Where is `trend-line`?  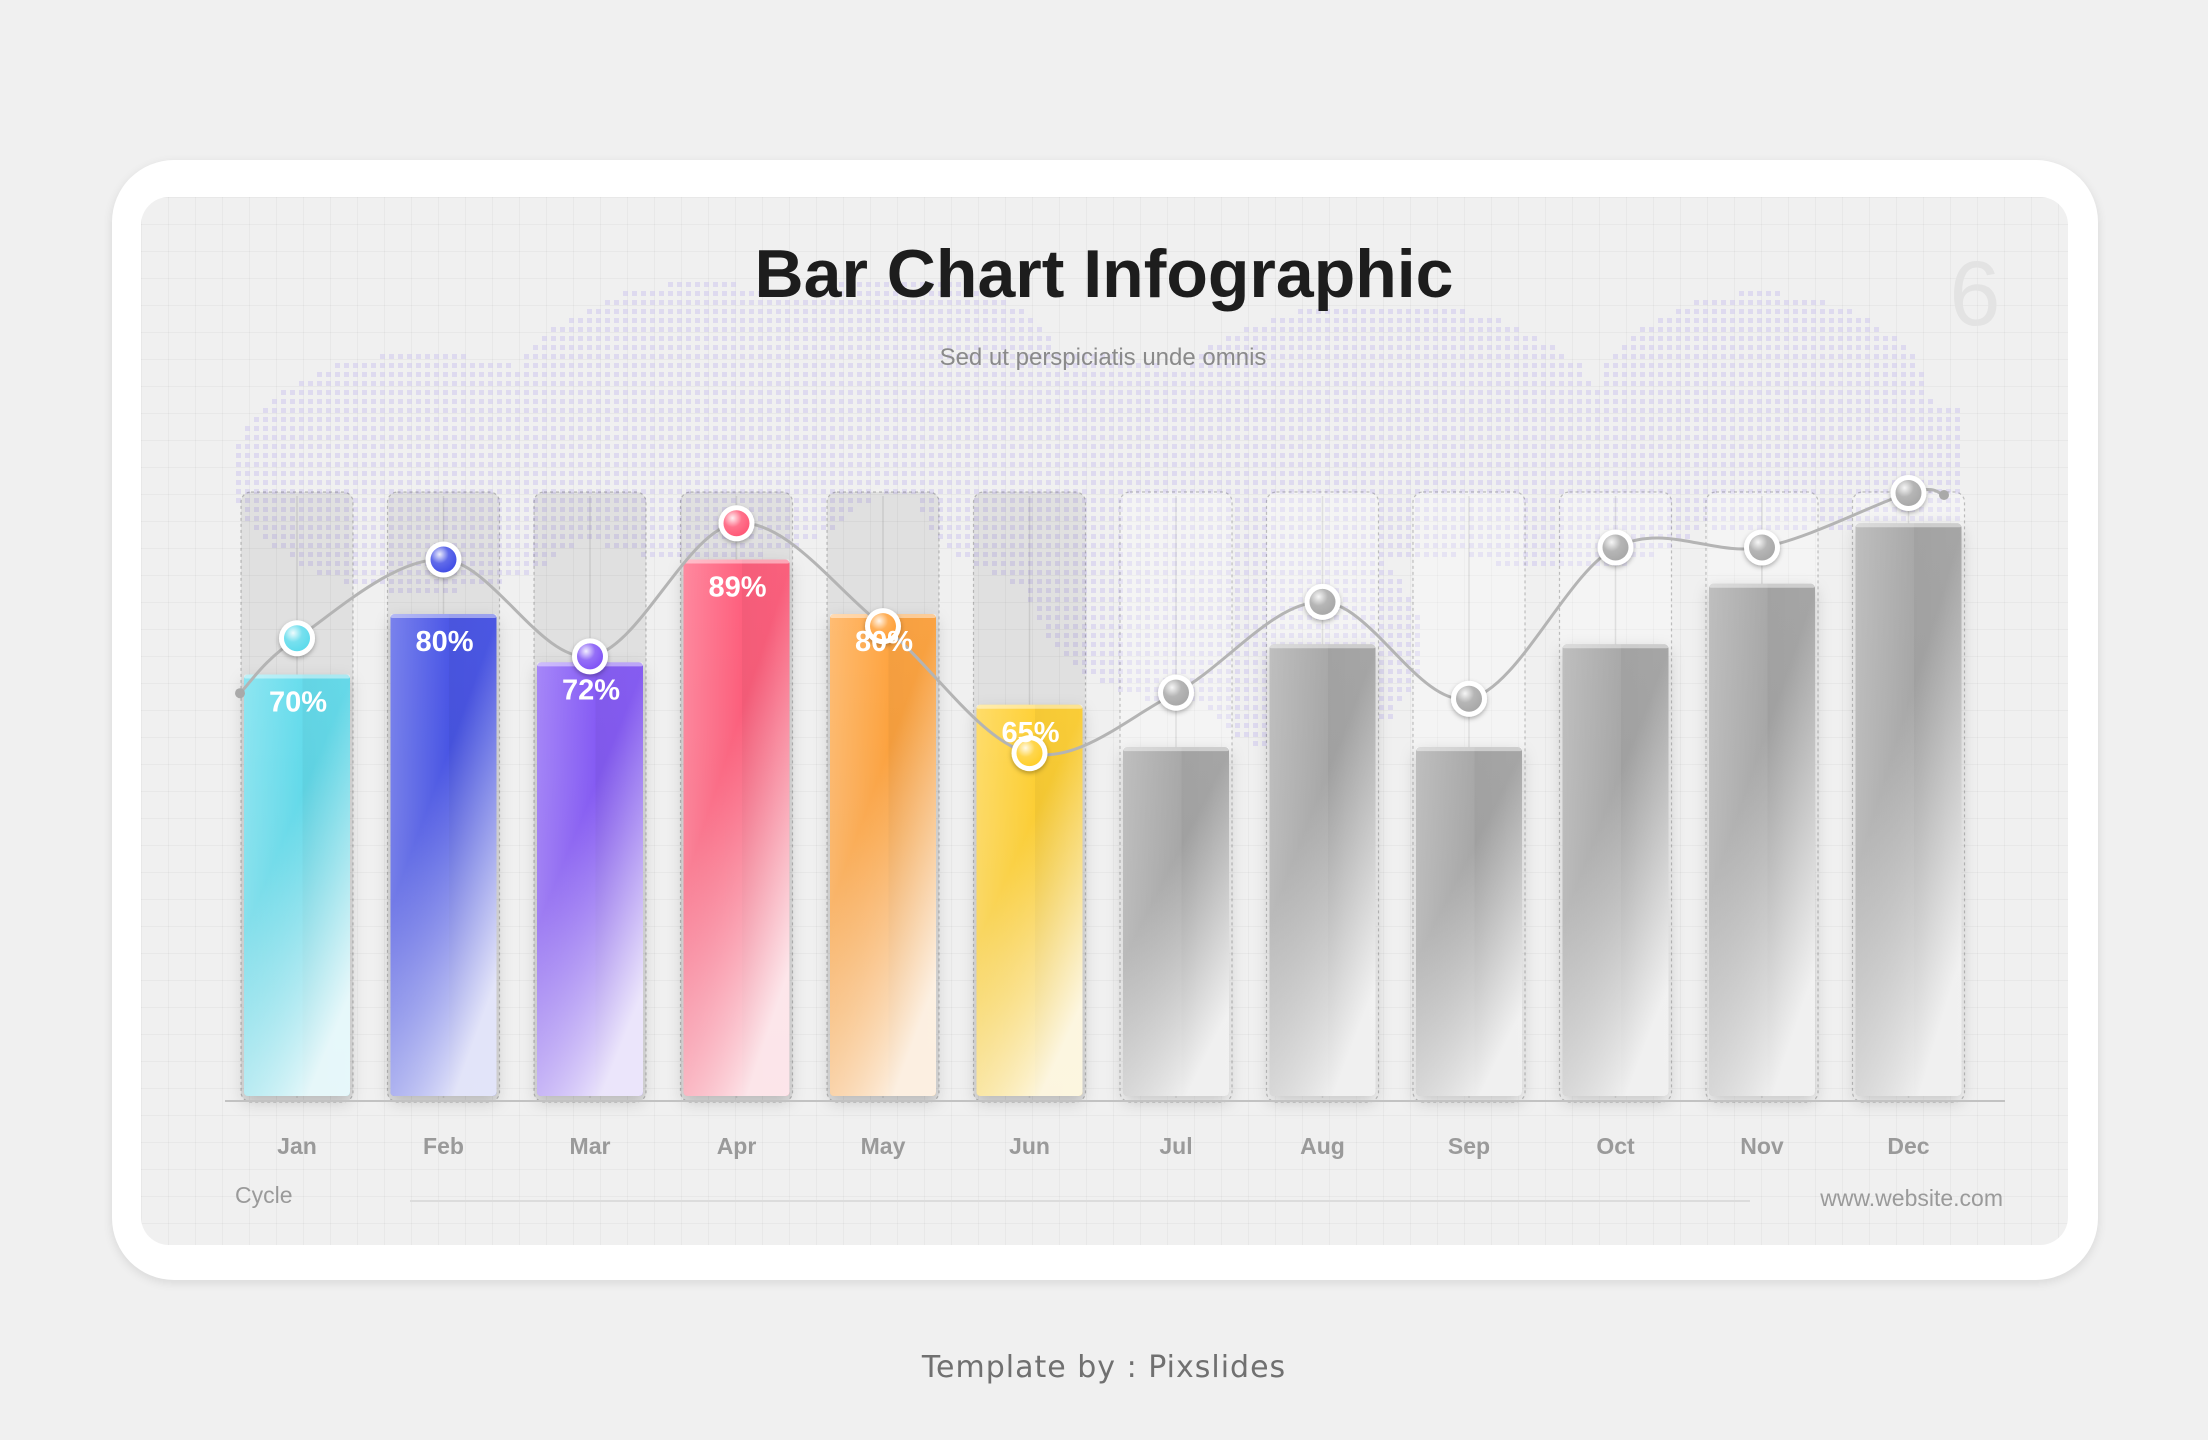 trend-line is located at coordinates (1091, 622).